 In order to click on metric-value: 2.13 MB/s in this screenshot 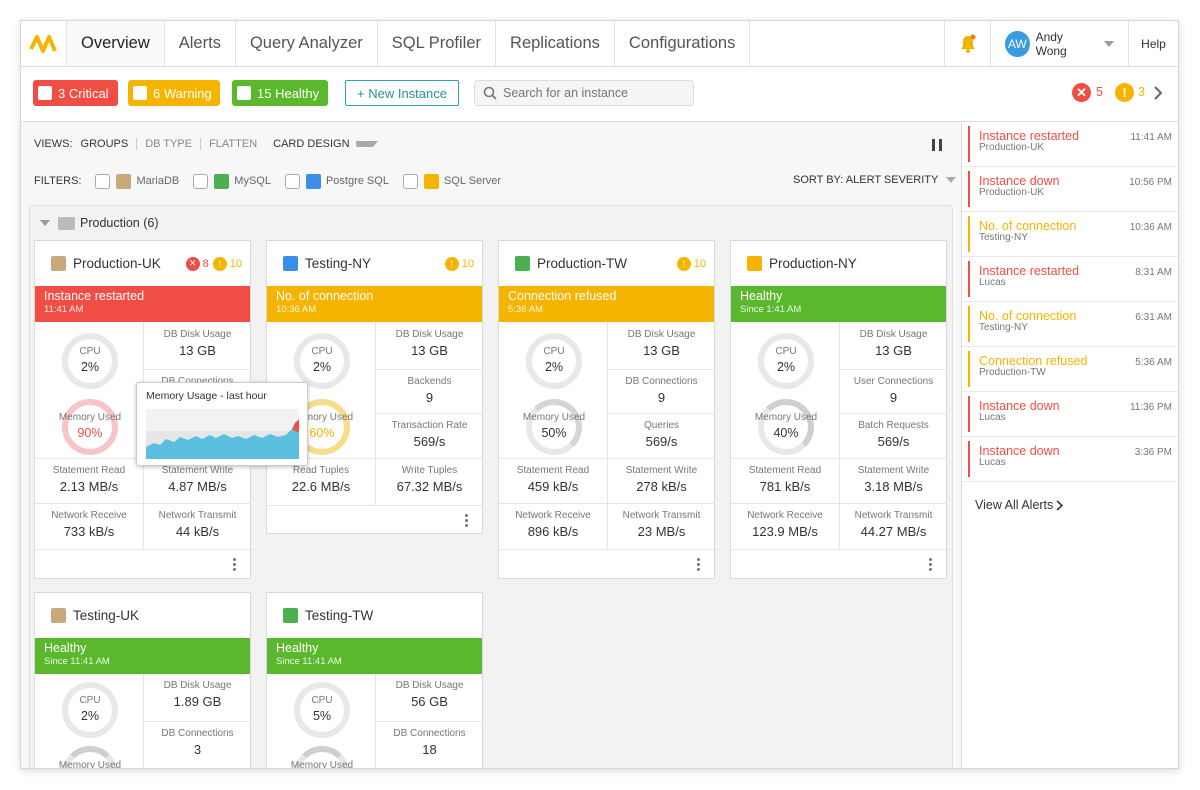, I will do `click(89, 486)`.